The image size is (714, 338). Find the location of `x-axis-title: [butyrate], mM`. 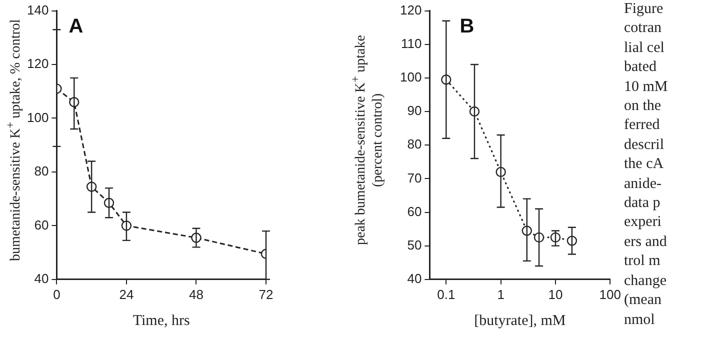

x-axis-title: [butyrate], mM is located at coordinates (520, 320).